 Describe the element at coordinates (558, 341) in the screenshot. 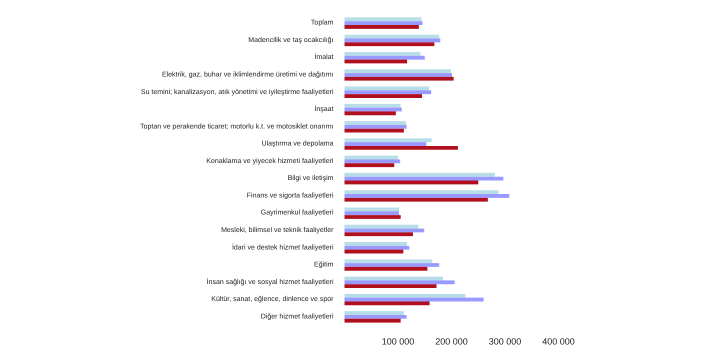

I see `x-tick-label: 400 000` at that location.